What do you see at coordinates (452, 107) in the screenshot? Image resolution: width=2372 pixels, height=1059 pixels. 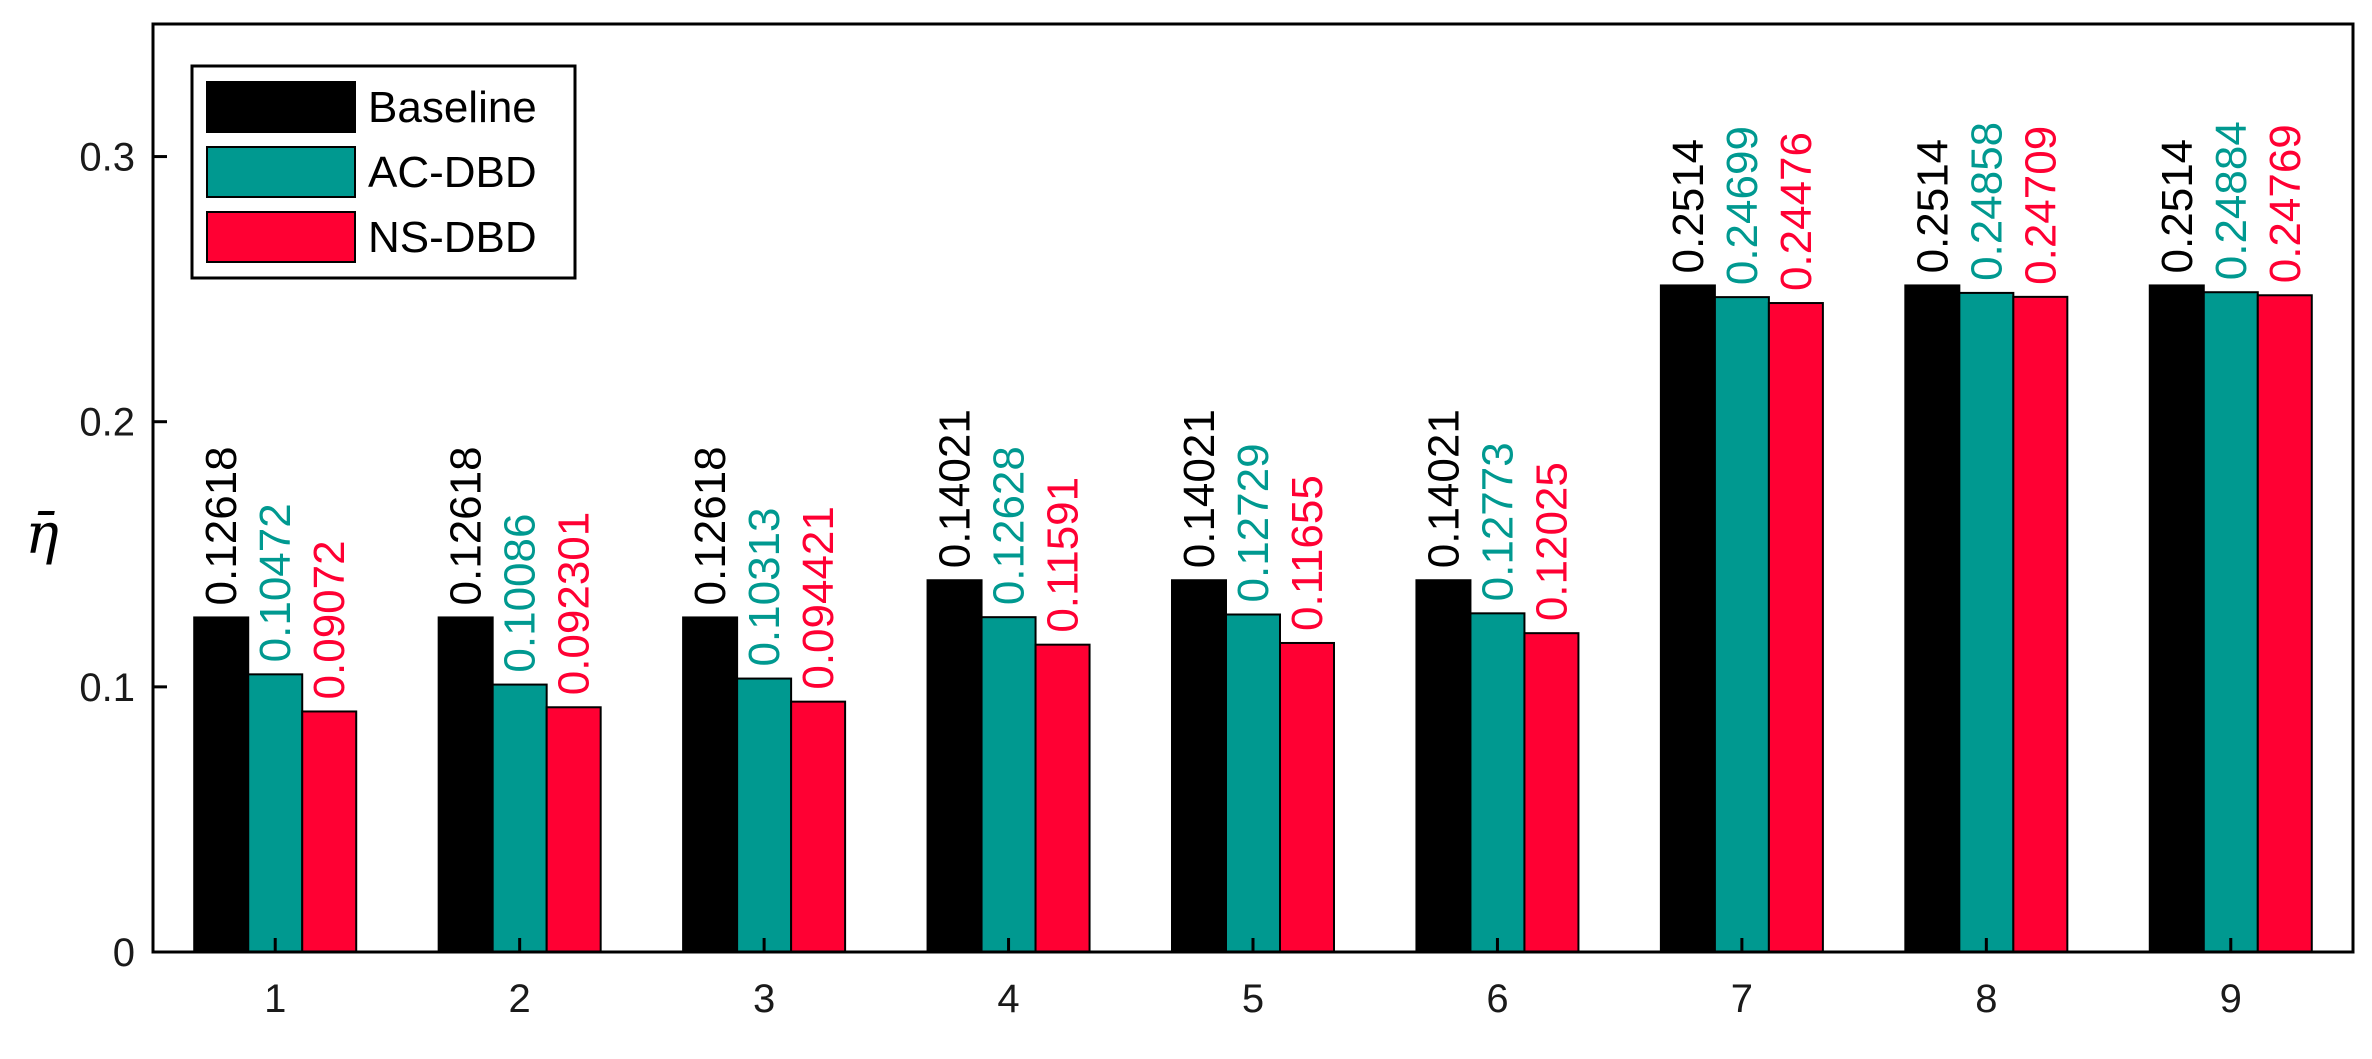 I see `legend-label-baseline: Baseline` at bounding box center [452, 107].